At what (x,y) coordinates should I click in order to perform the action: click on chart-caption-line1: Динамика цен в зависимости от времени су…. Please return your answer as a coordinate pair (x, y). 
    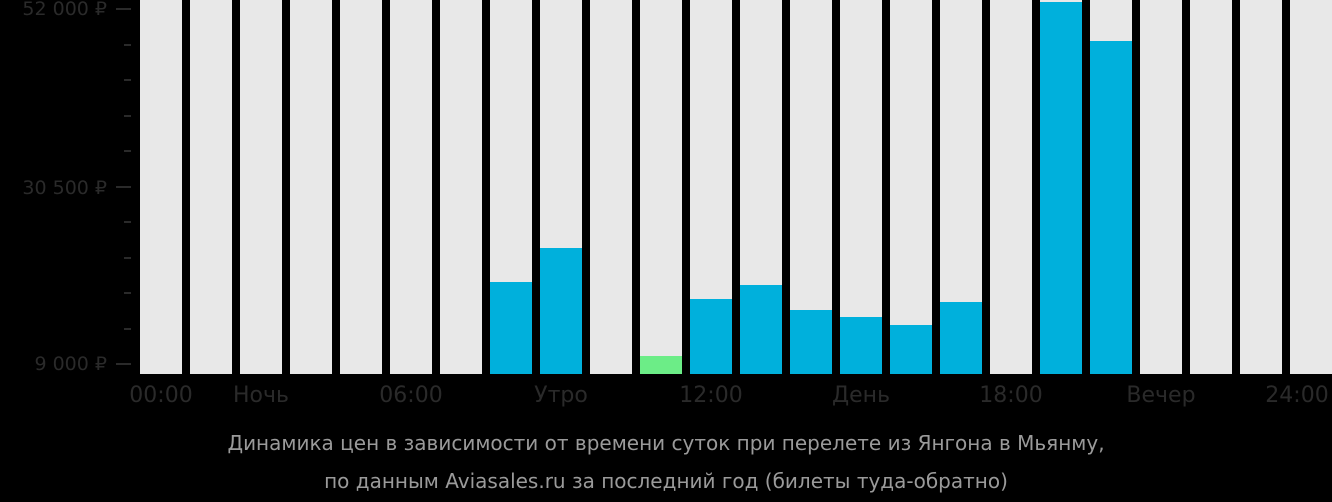
    Looking at the image, I should click on (666, 443).